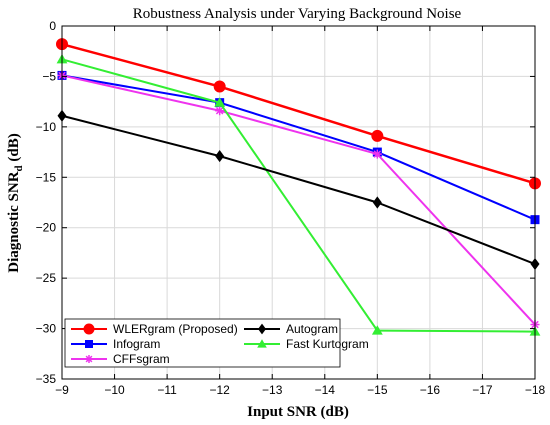  I want to click on y-tick-label: −25, so click(46, 278).